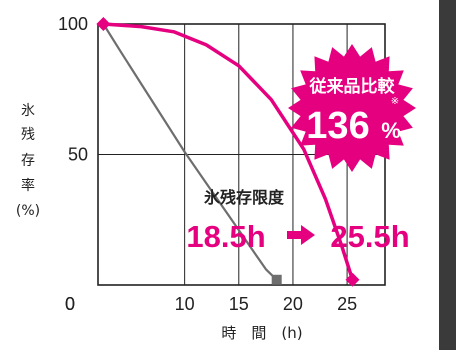 The image size is (456, 350). I want to click on badge-value: 136, so click(337, 126).